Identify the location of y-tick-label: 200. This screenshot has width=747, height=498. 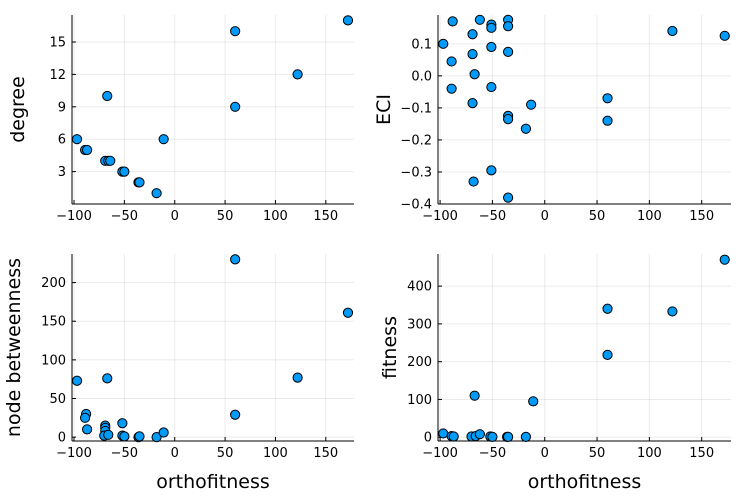
(53, 283).